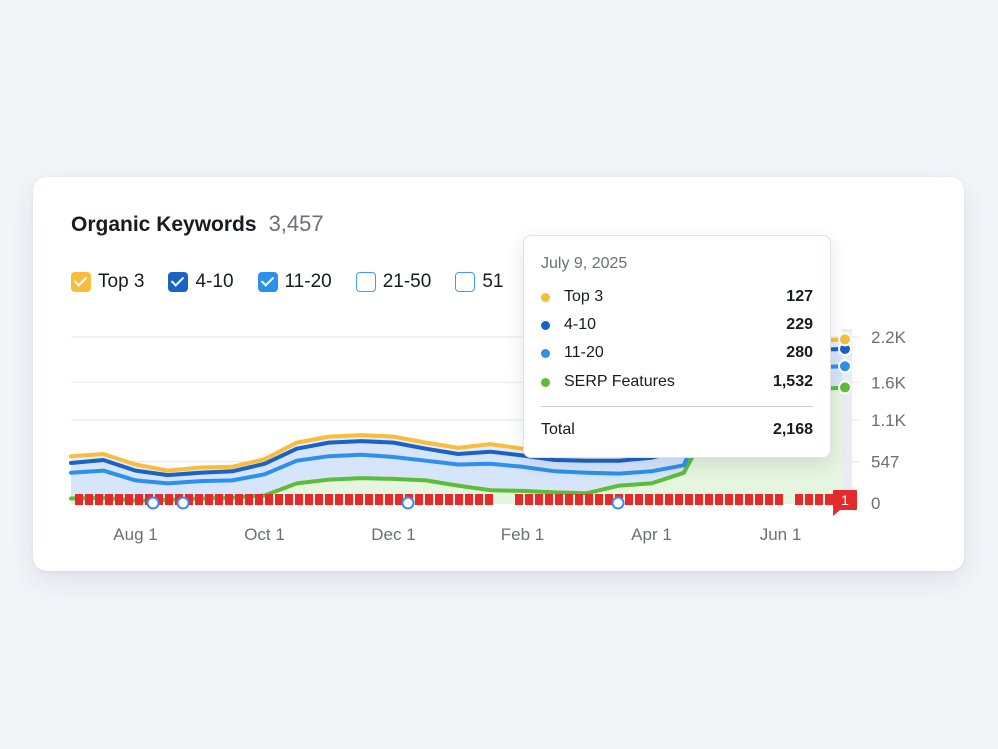  I want to click on y-tick-label: 1.1K, so click(889, 420).